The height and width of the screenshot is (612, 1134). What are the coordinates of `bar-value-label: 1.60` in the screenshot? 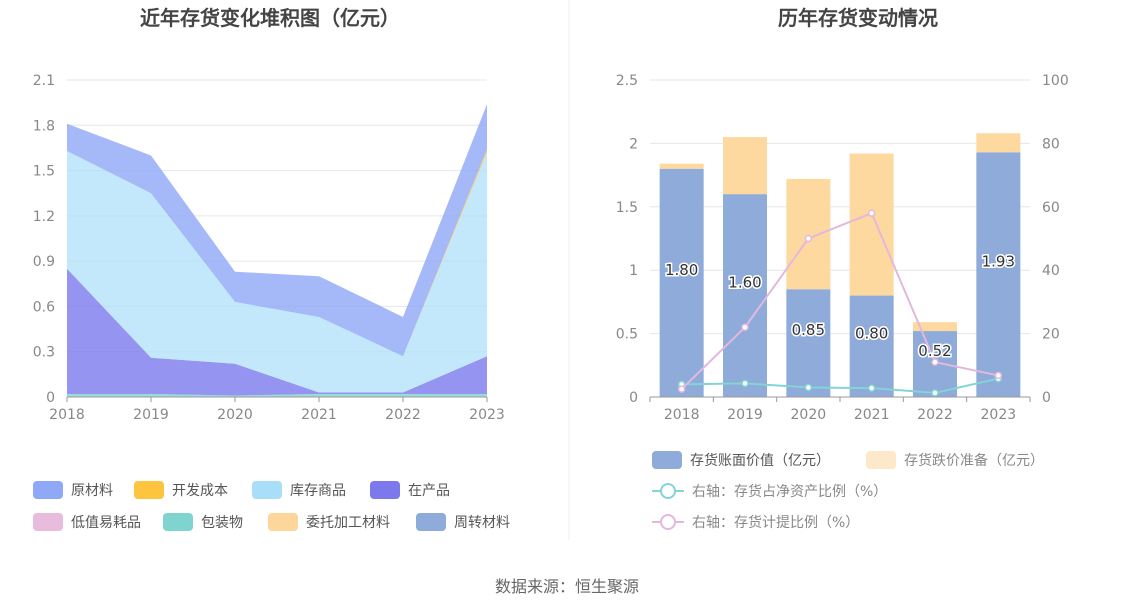 It's located at (744, 283).